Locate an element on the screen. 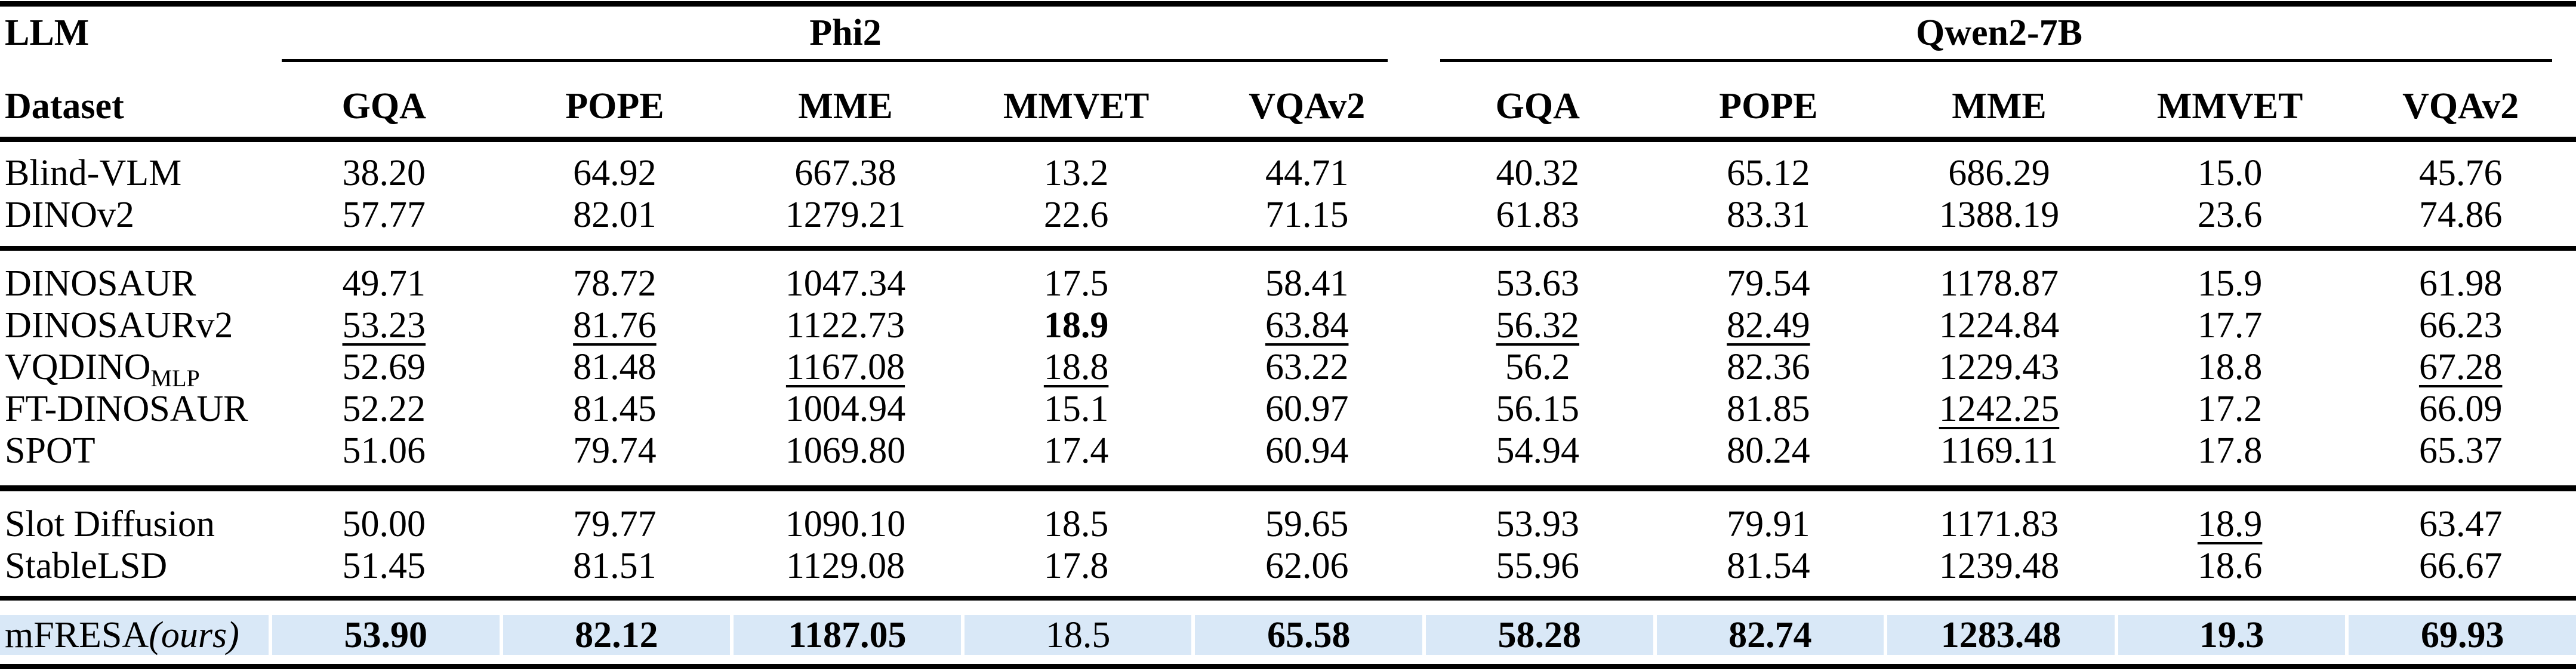  metric-cell: 17.2 is located at coordinates (2230, 408).